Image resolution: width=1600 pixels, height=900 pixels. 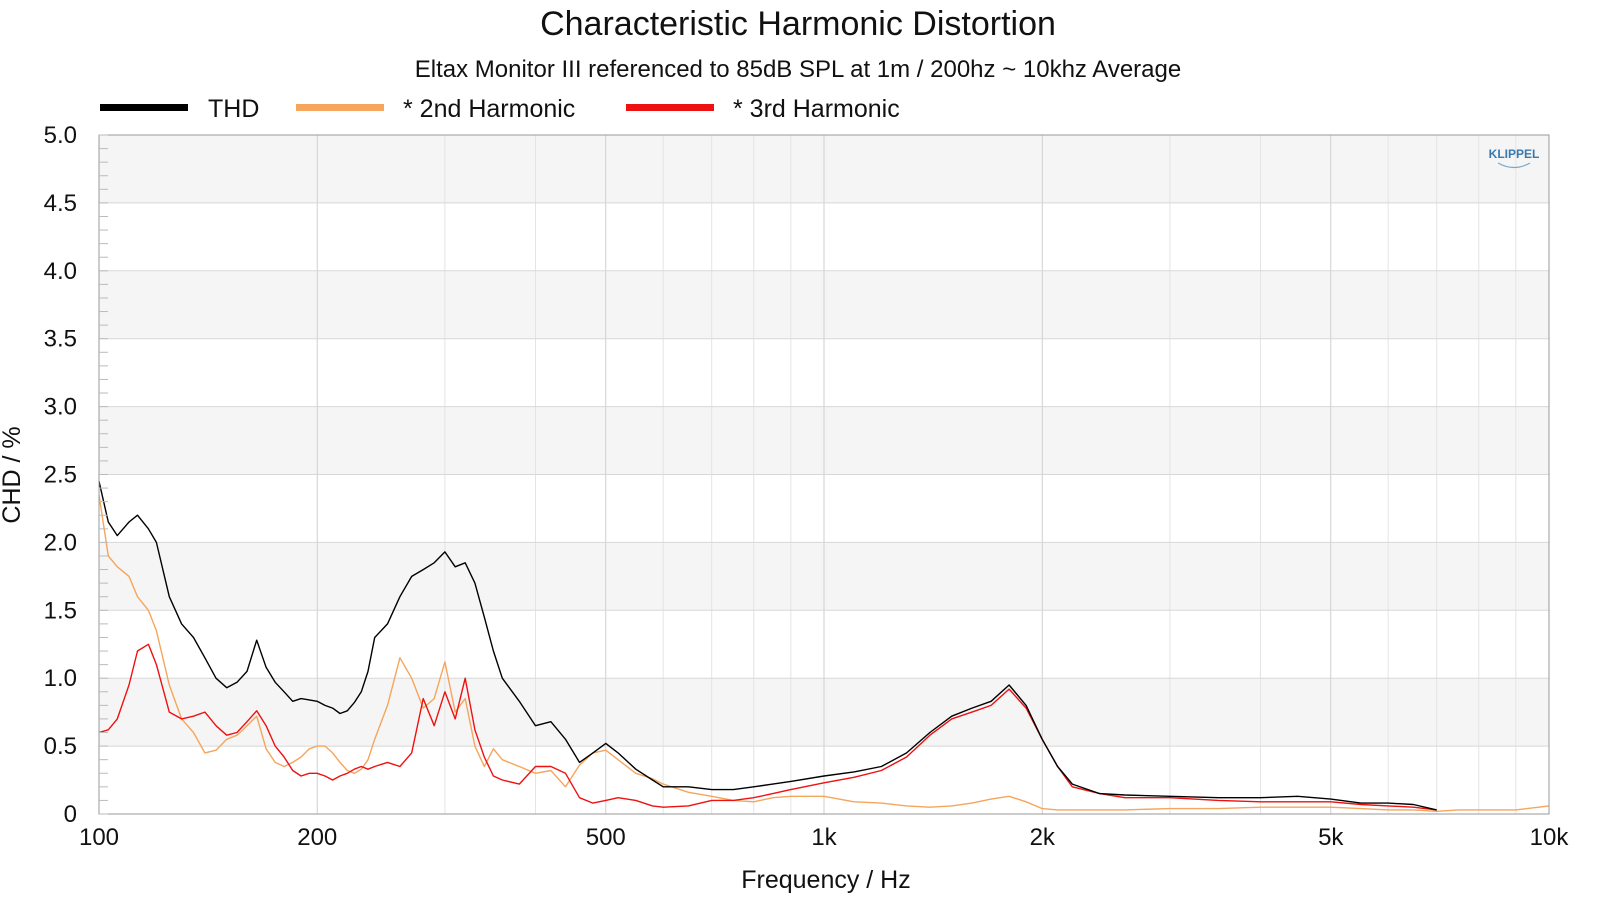 I want to click on x-tick-label: 1k, so click(x=824, y=837).